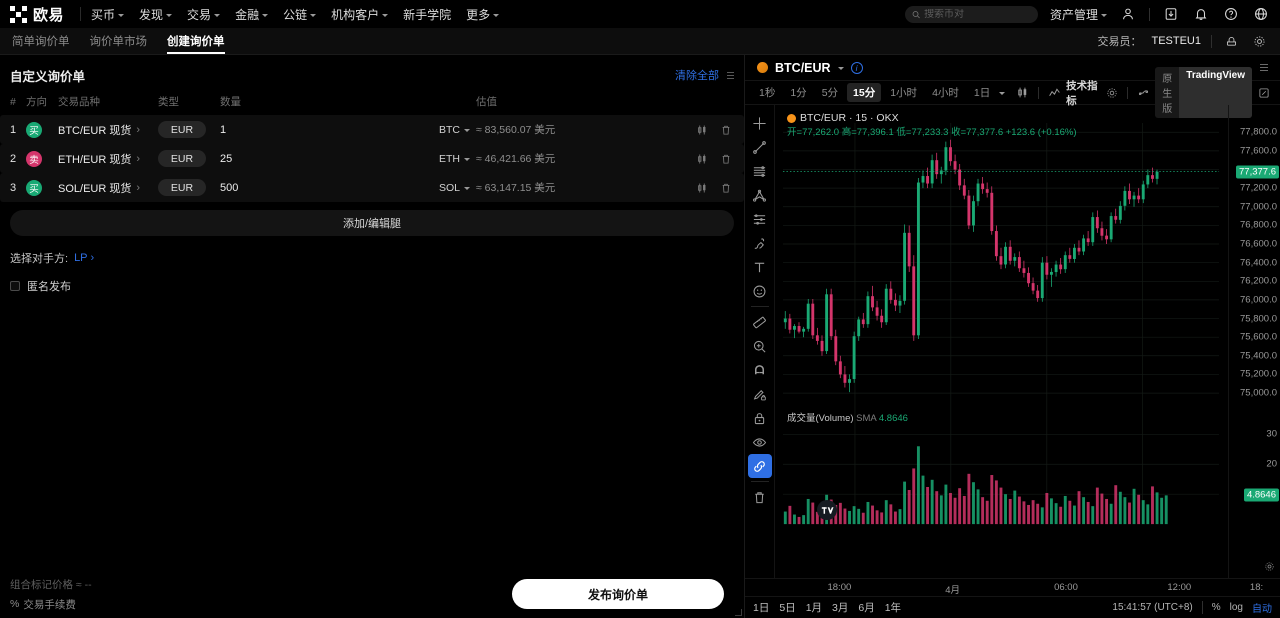  What do you see at coordinates (760, 442) in the screenshot?
I see `eye-icon` at bounding box center [760, 442].